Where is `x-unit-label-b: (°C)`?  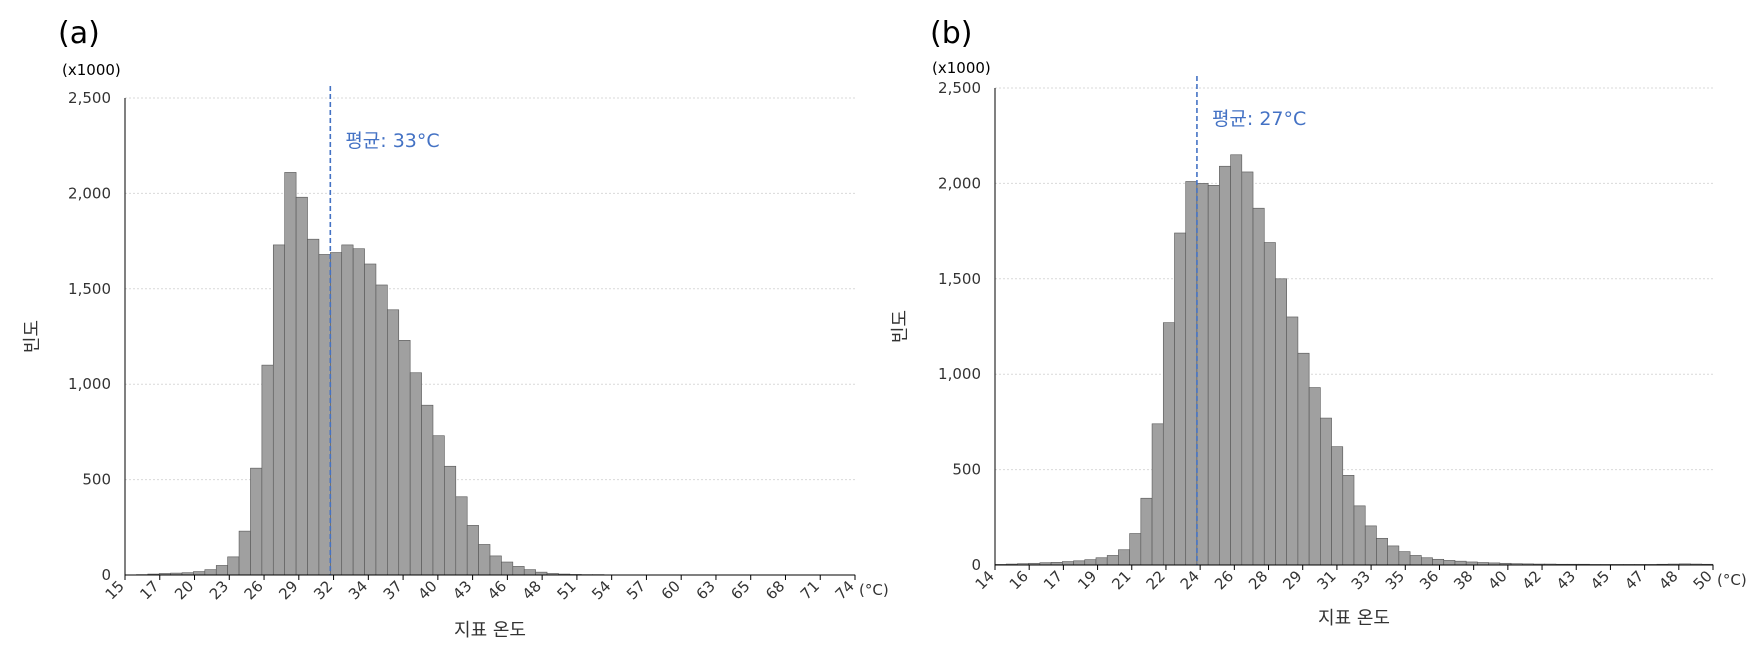
x-unit-label-b: (°C) is located at coordinates (1732, 580).